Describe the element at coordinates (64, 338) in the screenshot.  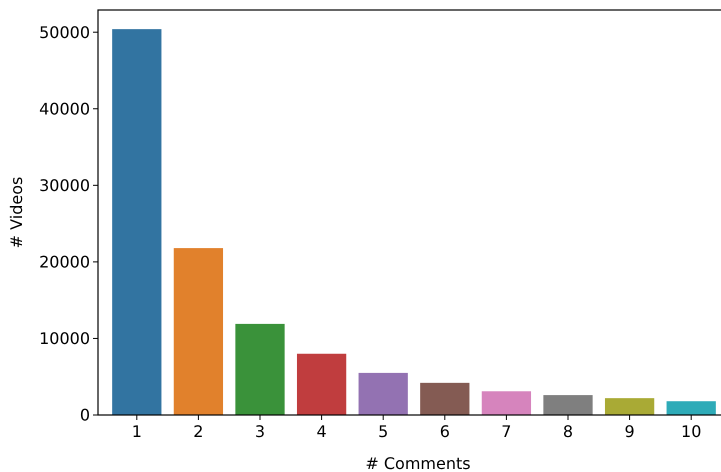
I see `y-tick-label: 10000` at that location.